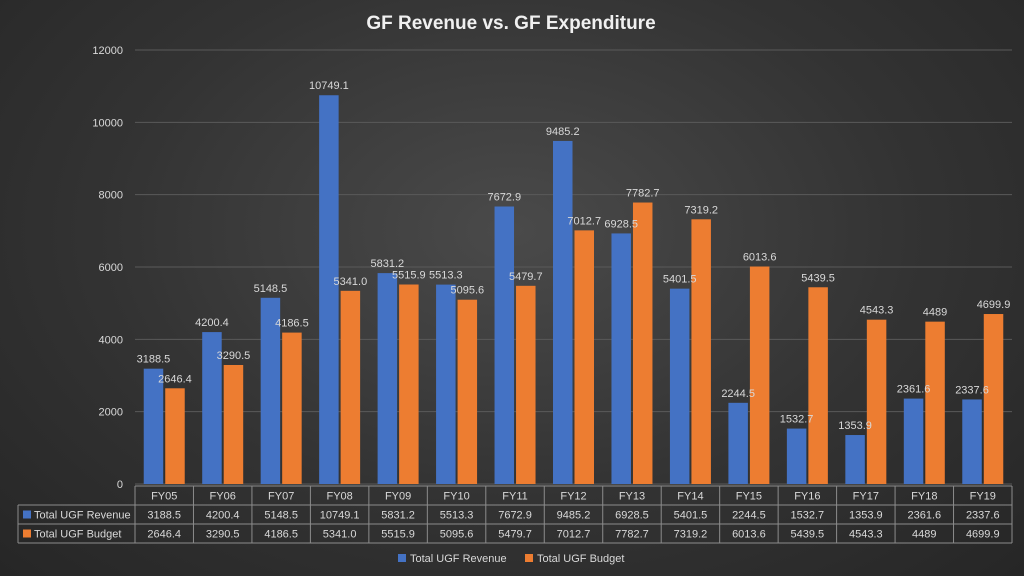 Image resolution: width=1024 pixels, height=576 pixels. I want to click on table-cell: 4200.4, so click(223, 516).